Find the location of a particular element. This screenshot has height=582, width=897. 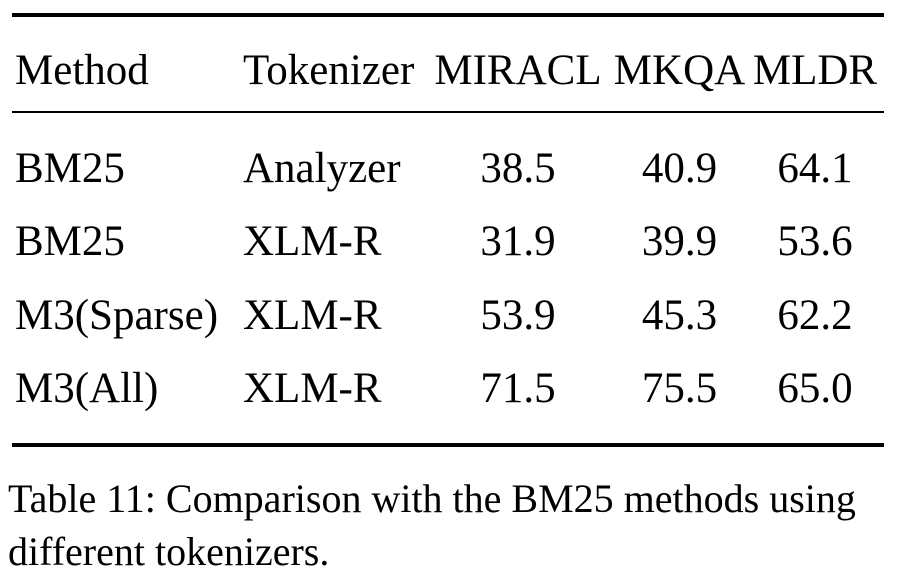

cell-mldr: 65.0 is located at coordinates (815, 389).